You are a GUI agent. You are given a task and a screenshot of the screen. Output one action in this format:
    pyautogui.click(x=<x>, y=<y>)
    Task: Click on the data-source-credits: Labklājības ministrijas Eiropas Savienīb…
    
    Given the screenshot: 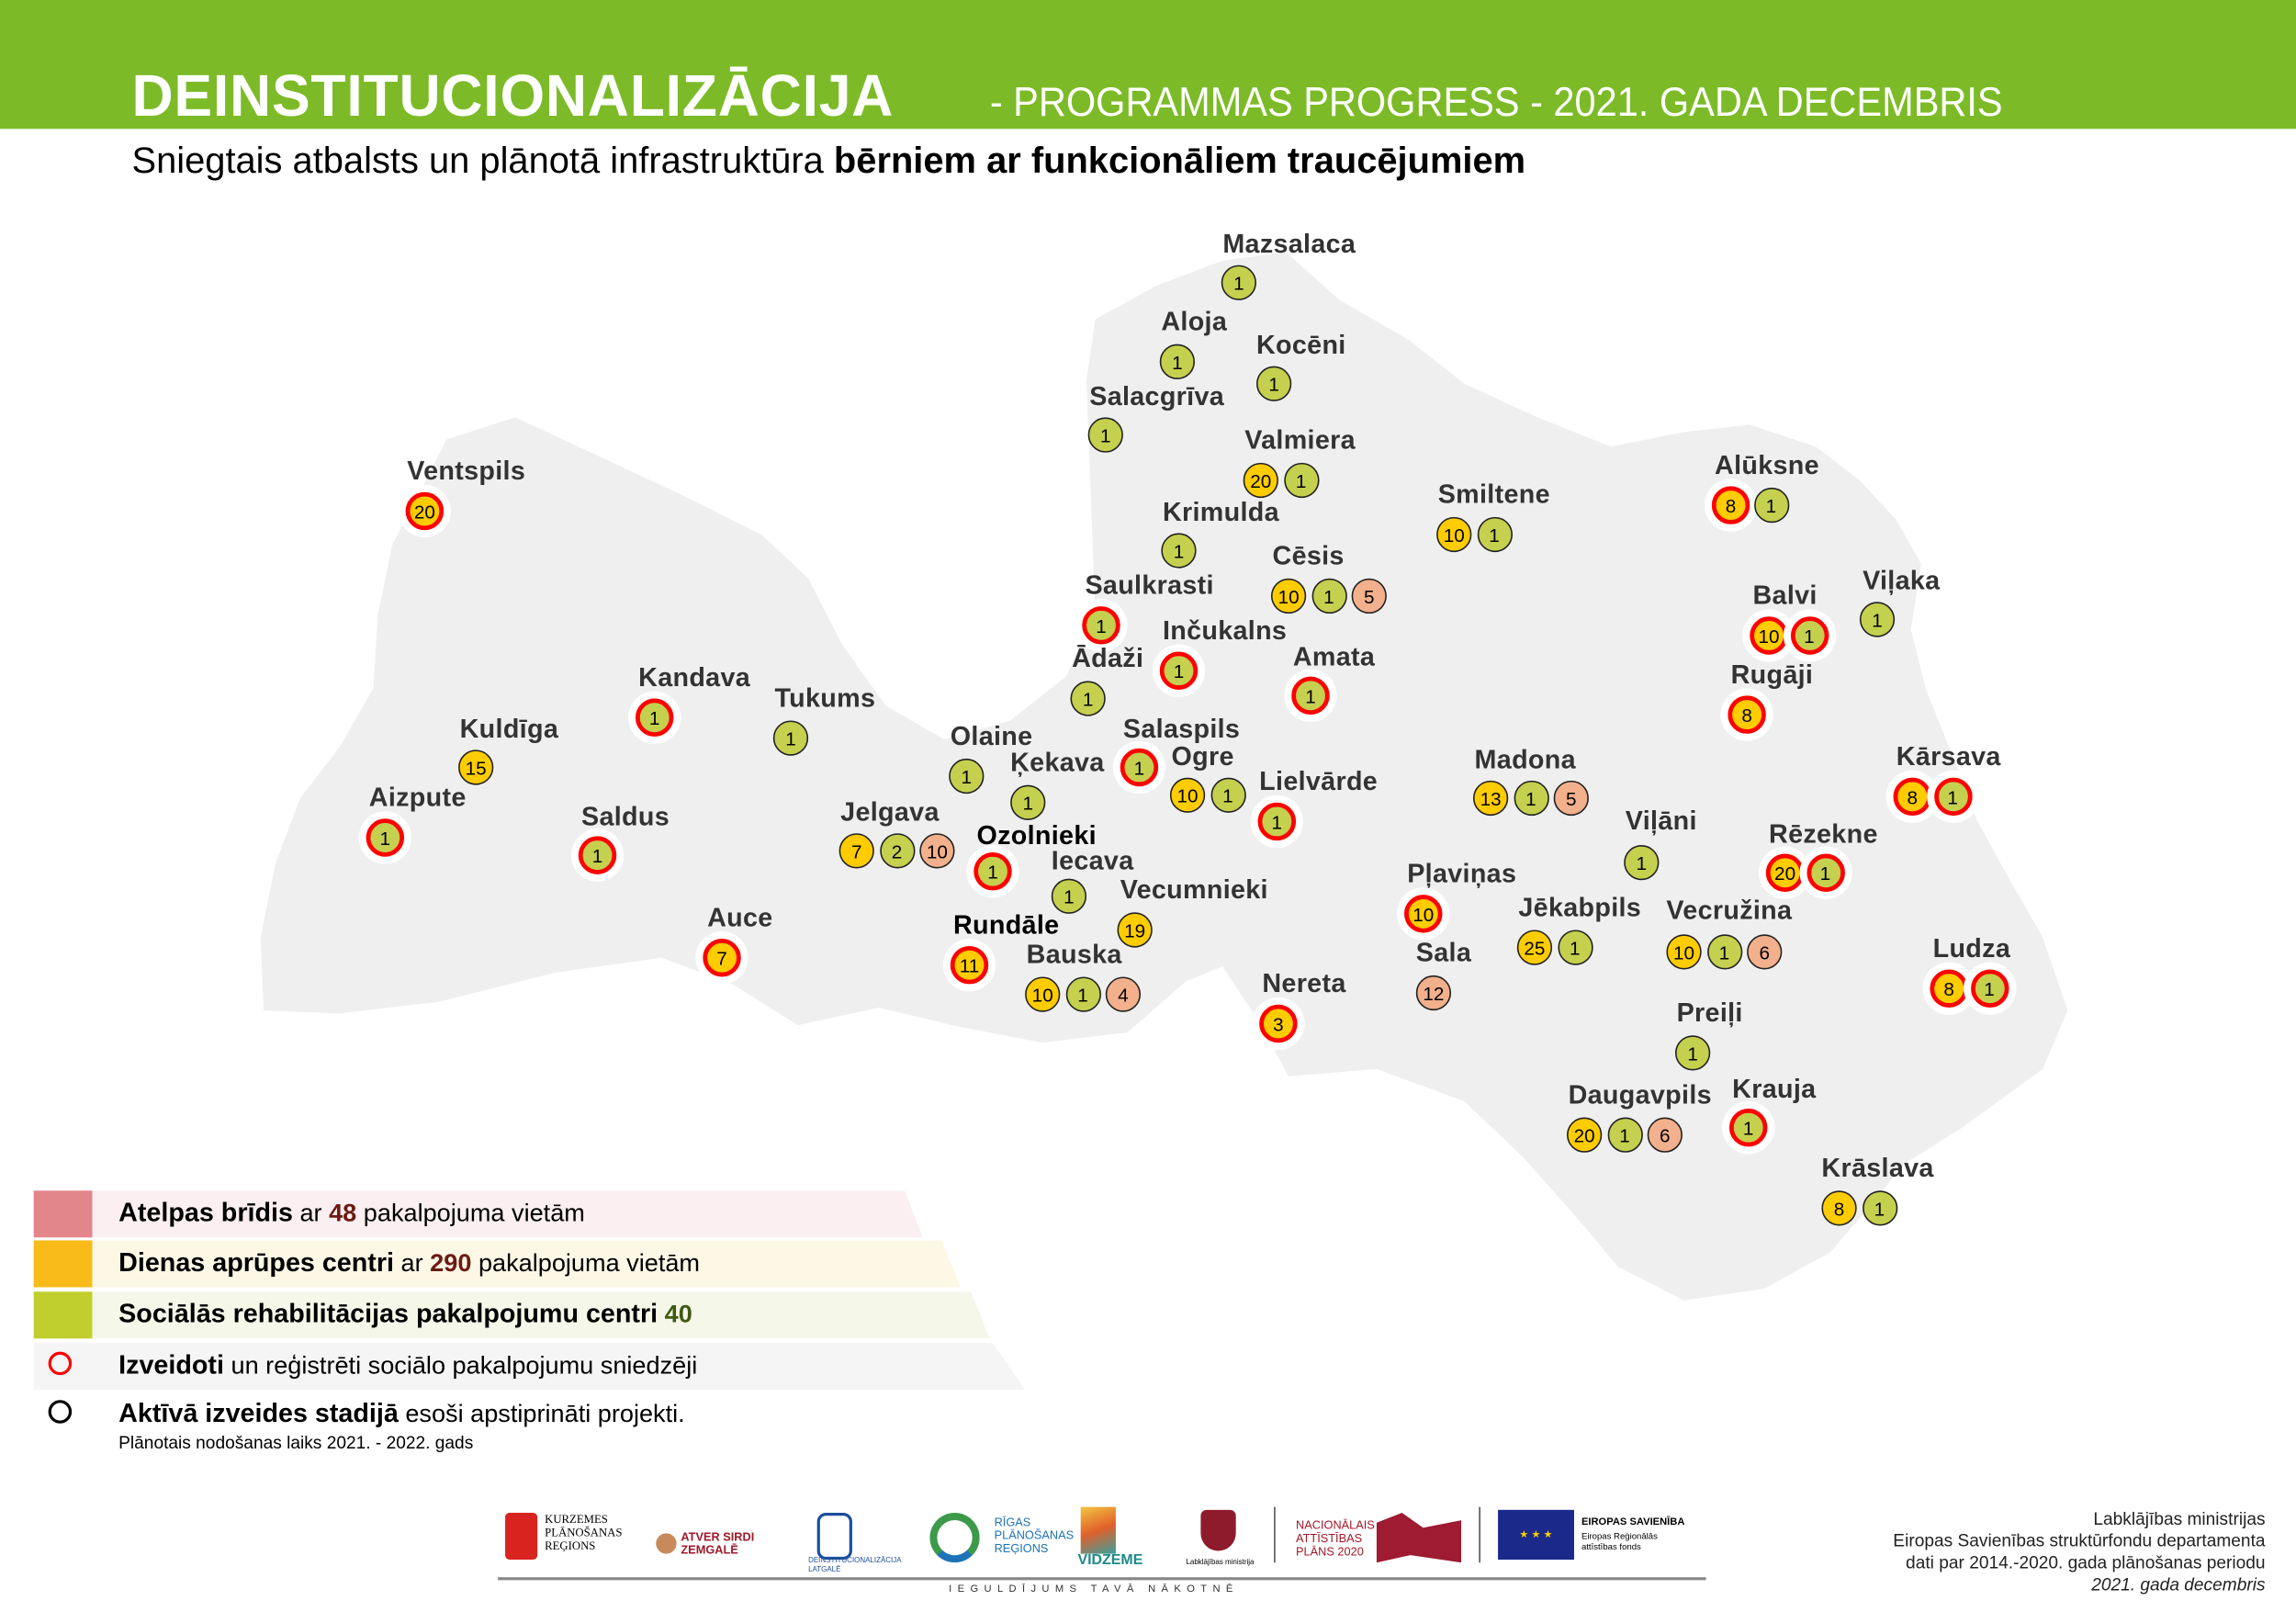 What is the action you would take?
    pyautogui.click(x=2079, y=1552)
    